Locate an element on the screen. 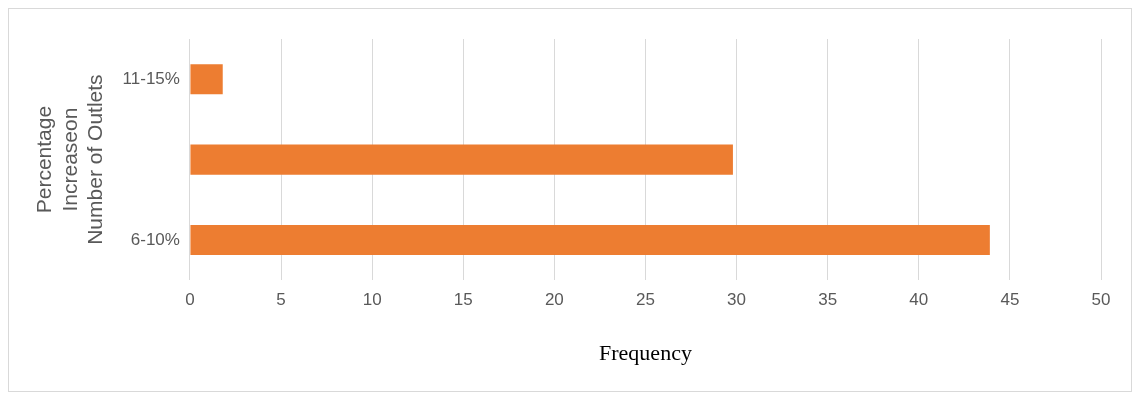  x-tick-label: 40 is located at coordinates (919, 300).